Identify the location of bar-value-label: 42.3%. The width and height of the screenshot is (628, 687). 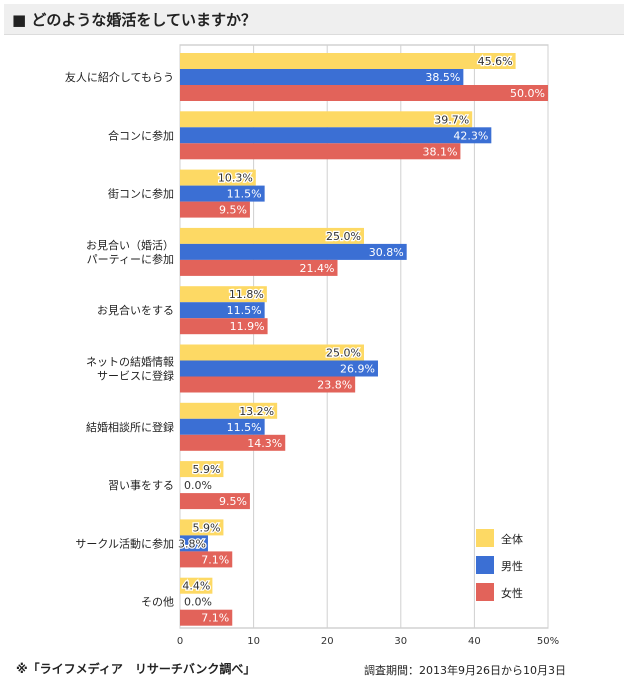
(470, 135).